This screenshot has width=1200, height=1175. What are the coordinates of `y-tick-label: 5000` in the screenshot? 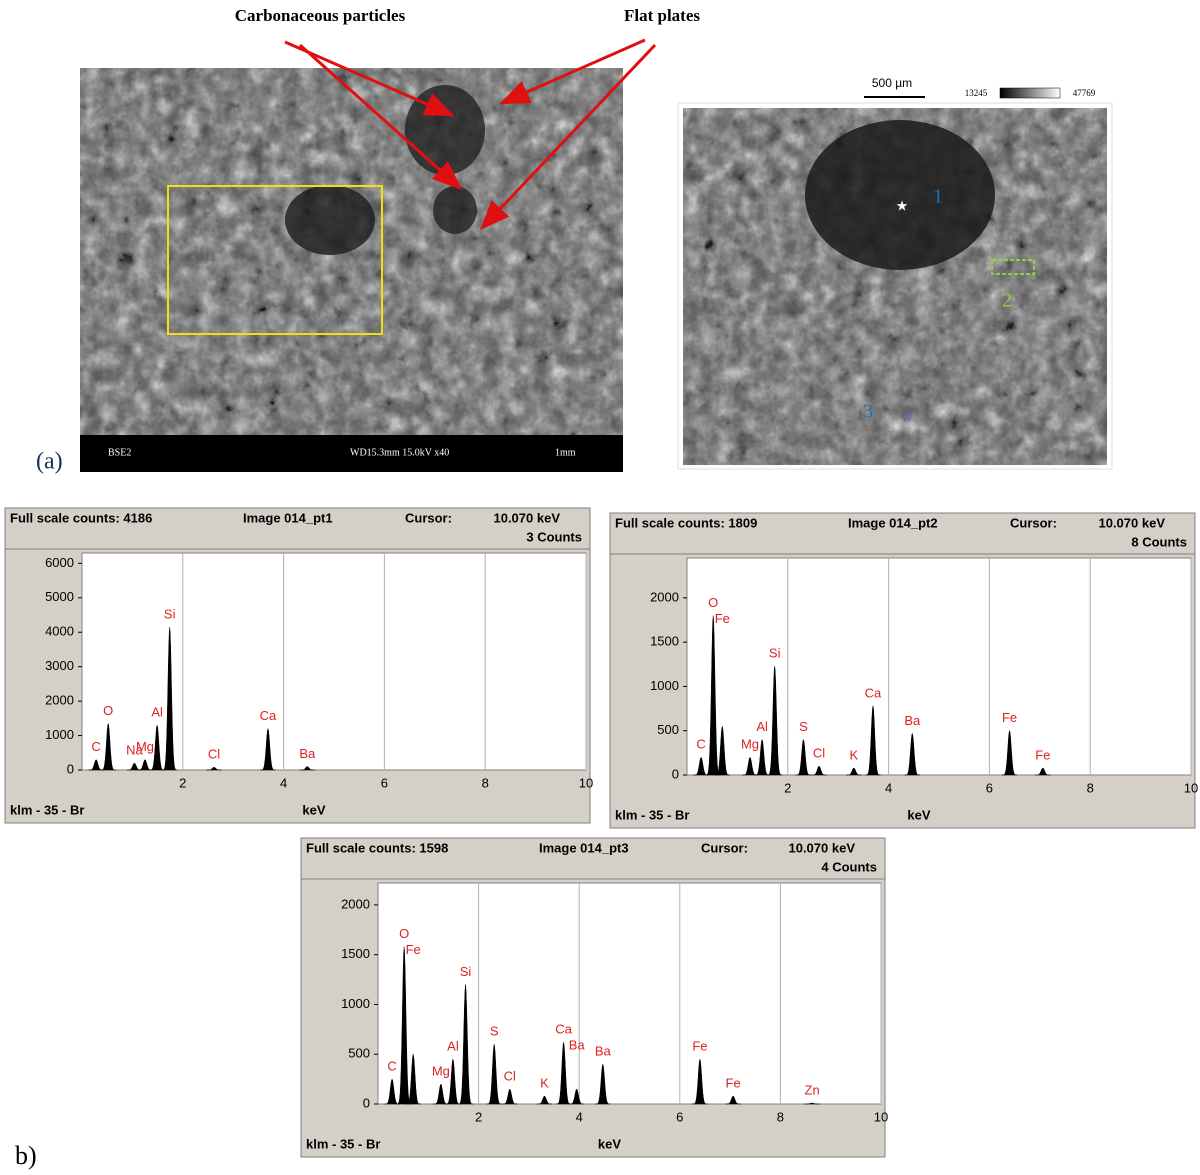 It's located at (59, 596).